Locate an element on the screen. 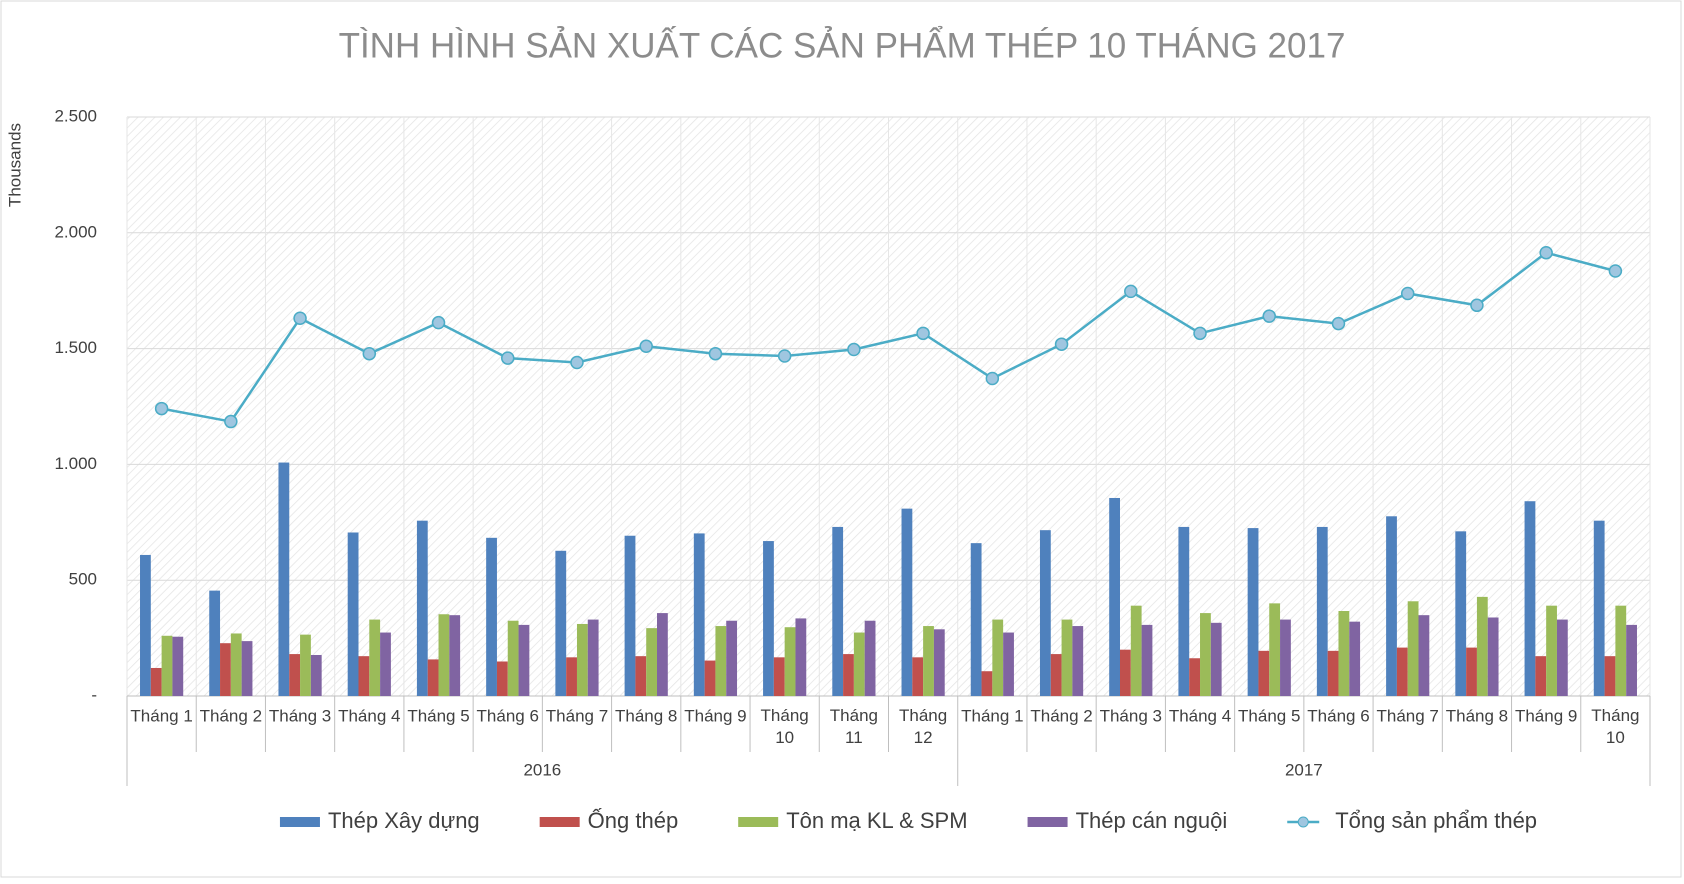 This screenshot has height=884, width=1684. y-tick-label: 1.500 is located at coordinates (75, 347).